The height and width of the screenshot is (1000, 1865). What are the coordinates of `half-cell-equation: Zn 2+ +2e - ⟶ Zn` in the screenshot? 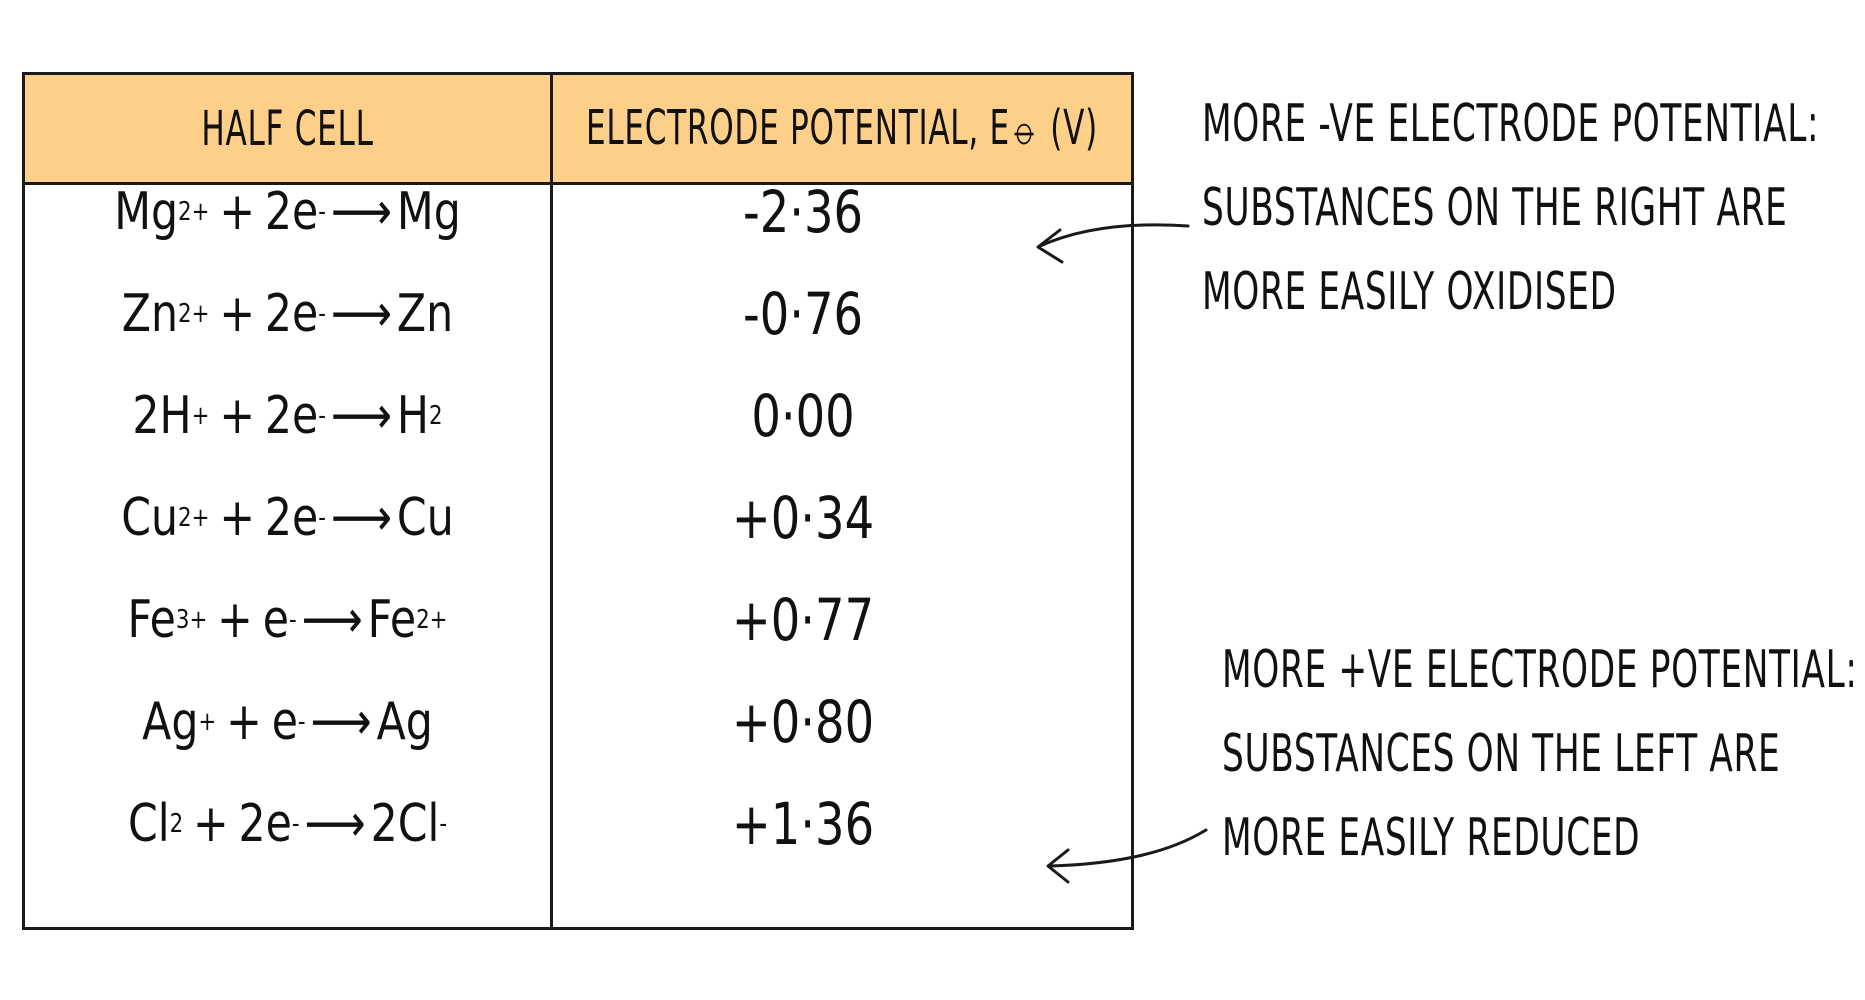 It's located at (287, 314).